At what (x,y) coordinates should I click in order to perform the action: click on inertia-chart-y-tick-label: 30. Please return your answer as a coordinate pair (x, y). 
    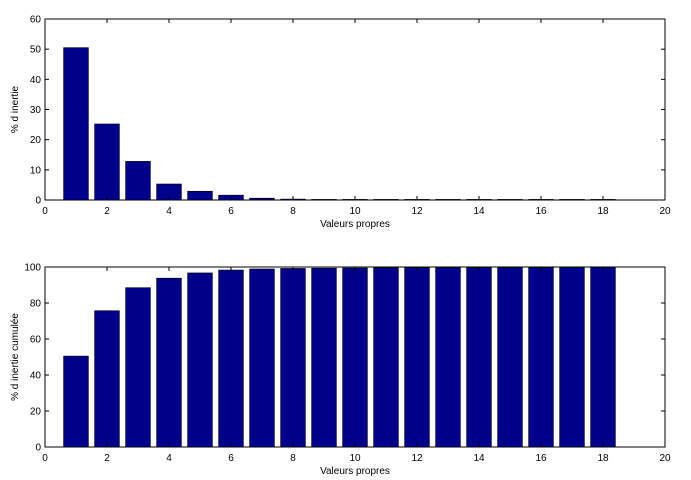
    Looking at the image, I should click on (36, 110).